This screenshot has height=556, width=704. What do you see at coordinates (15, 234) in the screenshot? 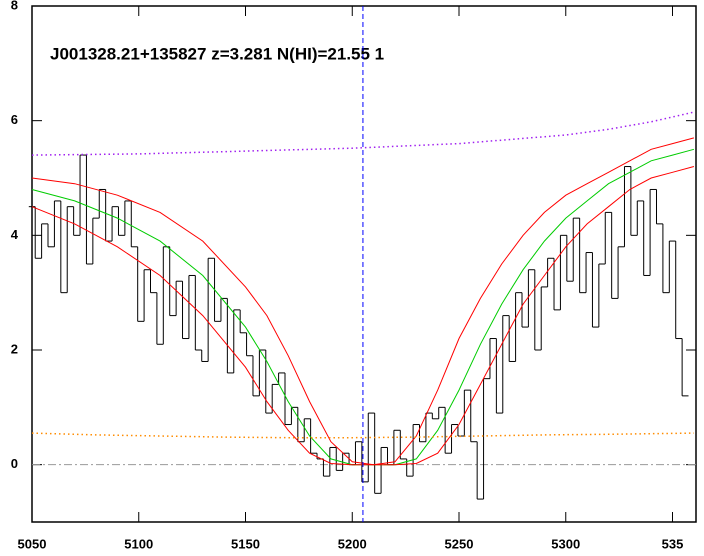
I see `y-tick-label: 4` at bounding box center [15, 234].